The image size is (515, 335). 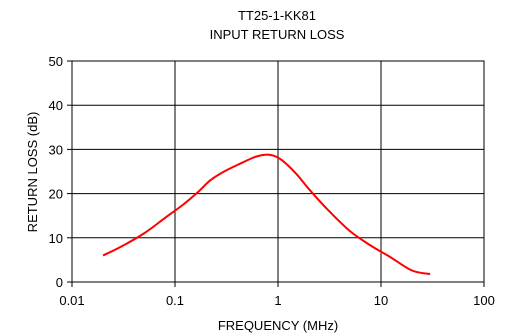 I want to click on y-tick-label: 20, so click(x=56, y=194).